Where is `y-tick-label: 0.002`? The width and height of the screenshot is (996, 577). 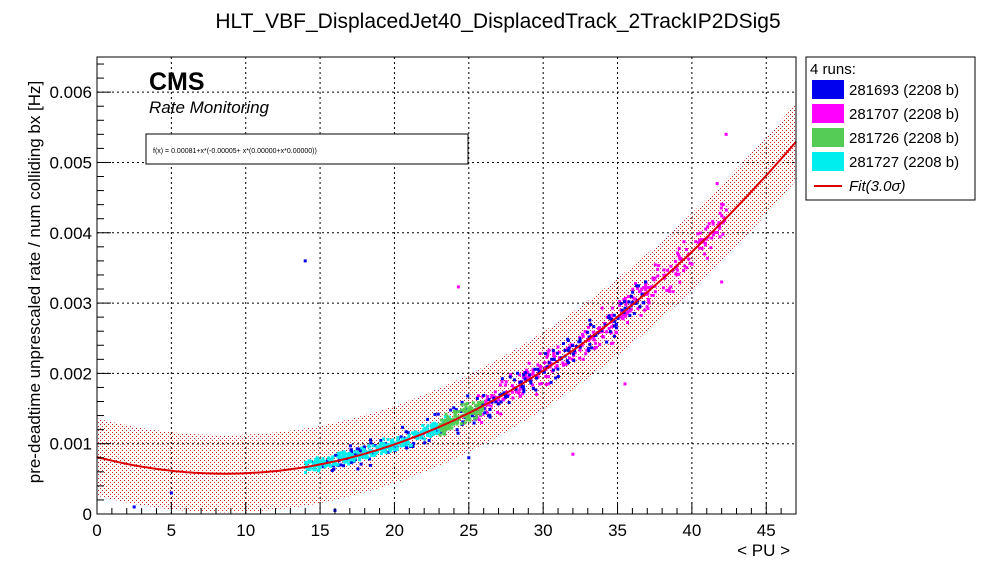
y-tick-label: 0.002 is located at coordinates (70, 373).